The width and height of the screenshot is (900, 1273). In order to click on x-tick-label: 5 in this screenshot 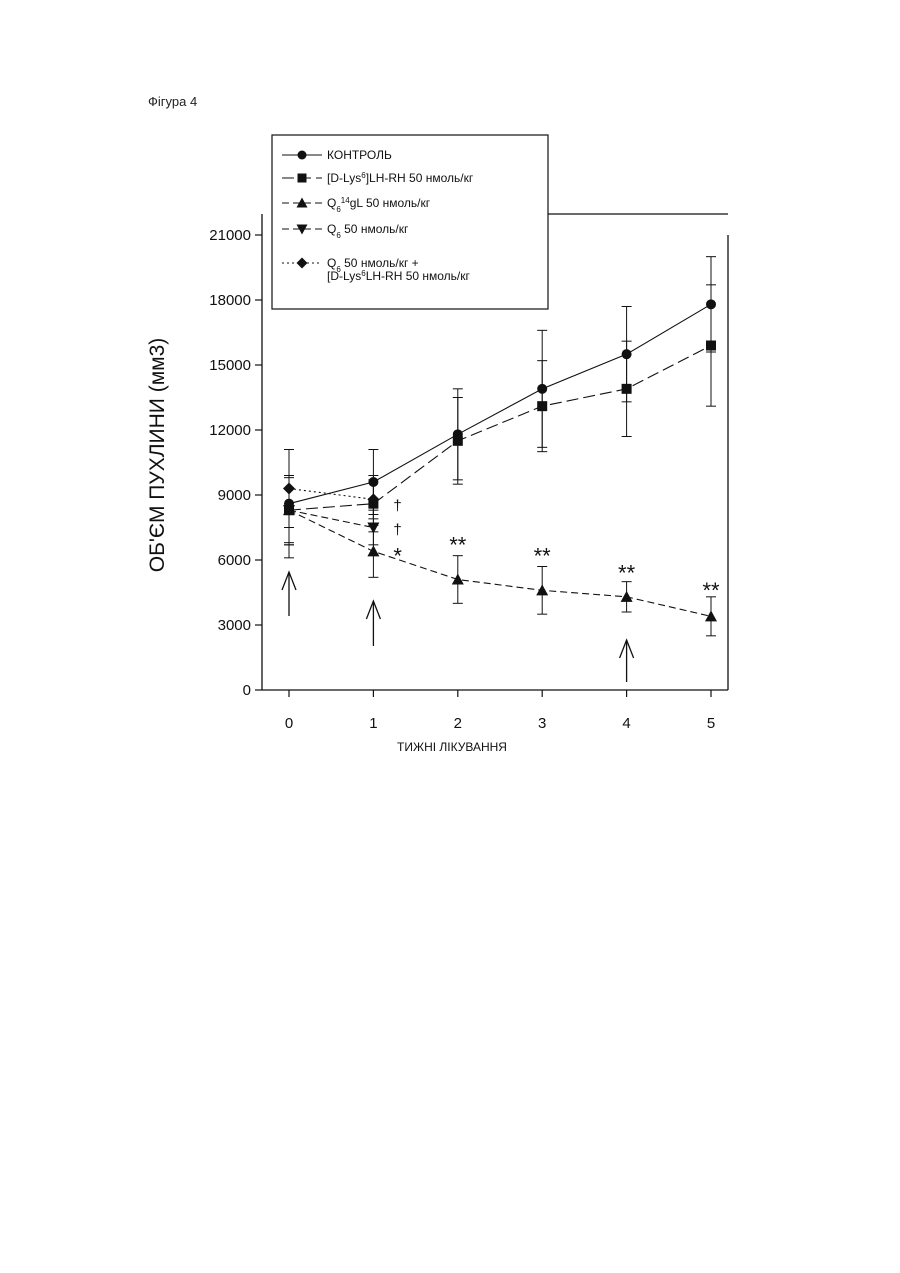, I will do `click(711, 723)`.